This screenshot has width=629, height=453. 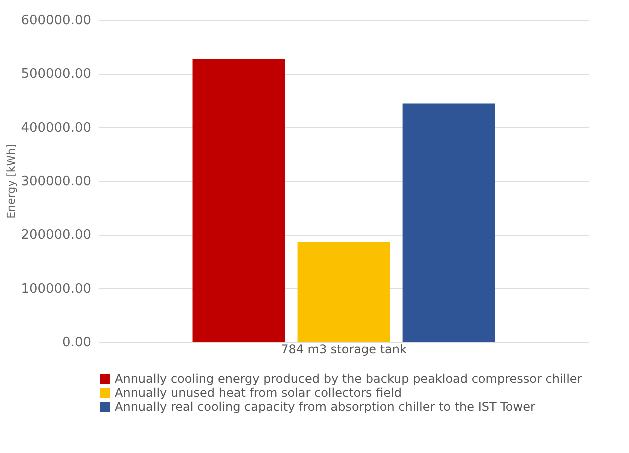 What do you see at coordinates (56, 74) in the screenshot?
I see `y-tick-label: 500000.00` at bounding box center [56, 74].